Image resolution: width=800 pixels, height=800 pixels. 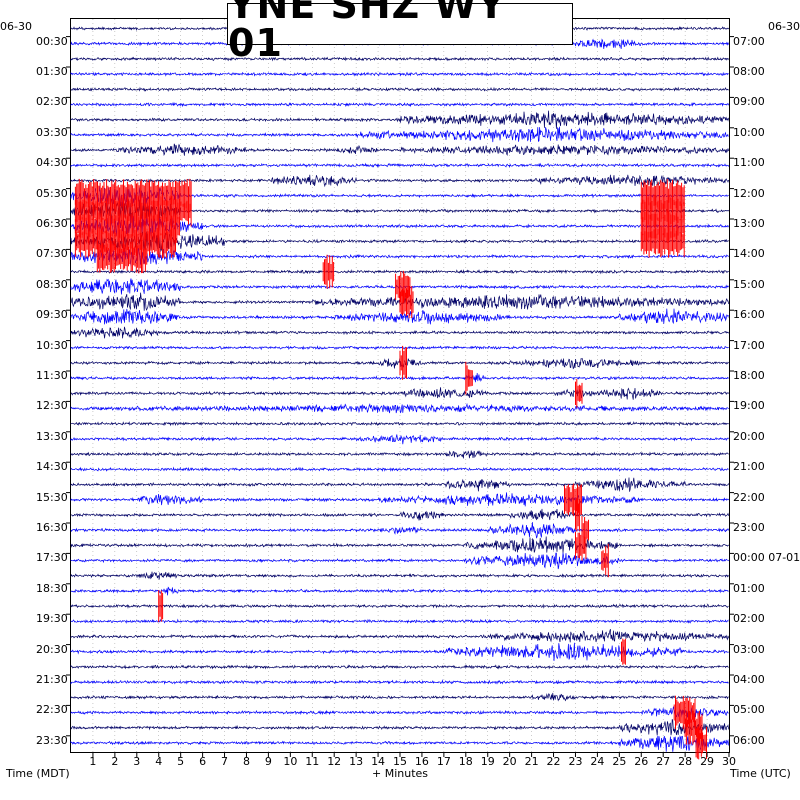 I want to click on right-tick-label: 18:00, so click(x=749, y=375).